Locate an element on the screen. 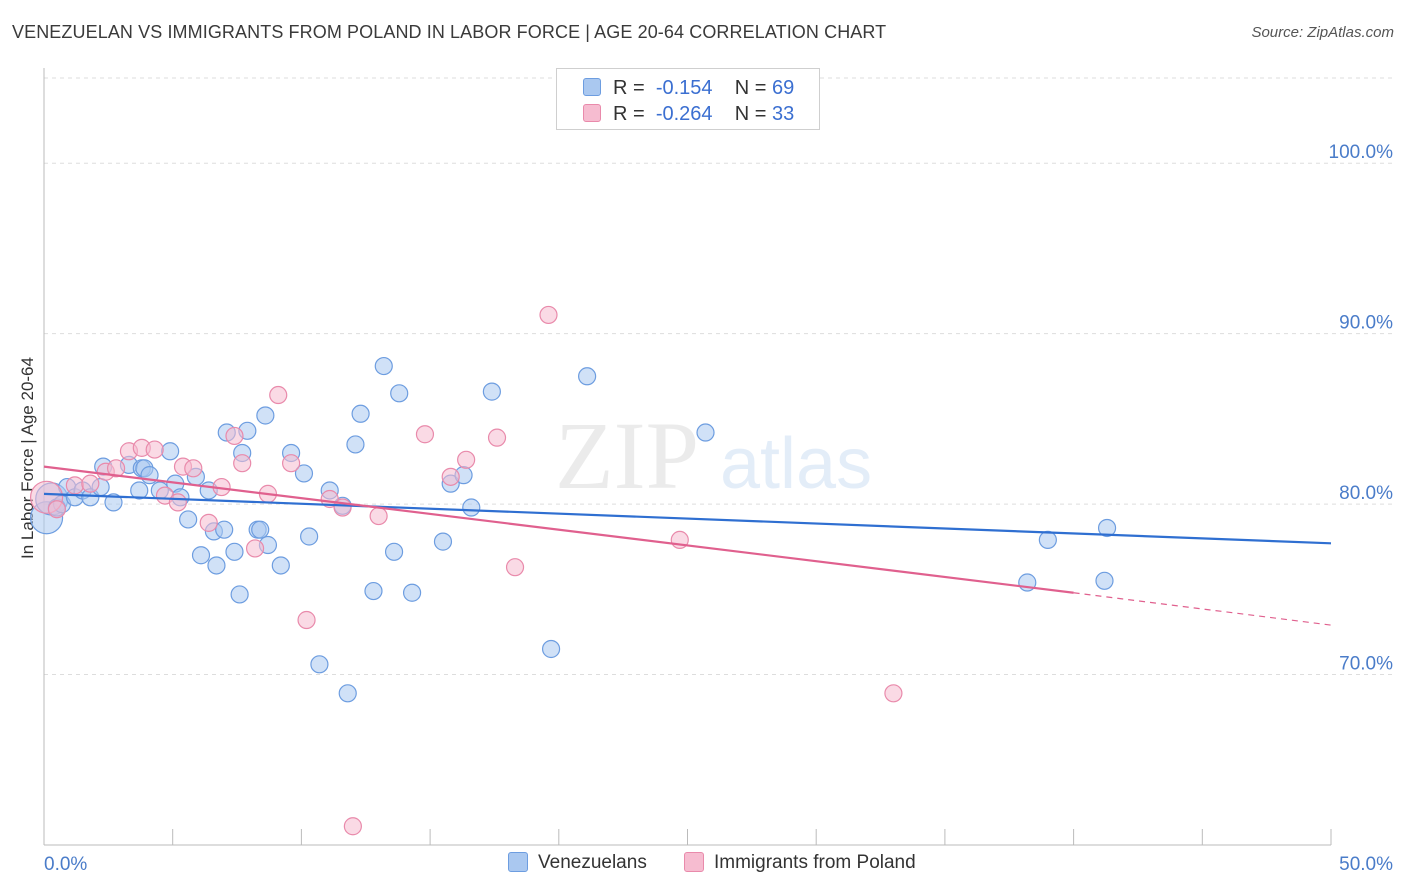 The width and height of the screenshot is (1406, 892). x-tick-labels: 0.0% 50.0% is located at coordinates (718, 864).